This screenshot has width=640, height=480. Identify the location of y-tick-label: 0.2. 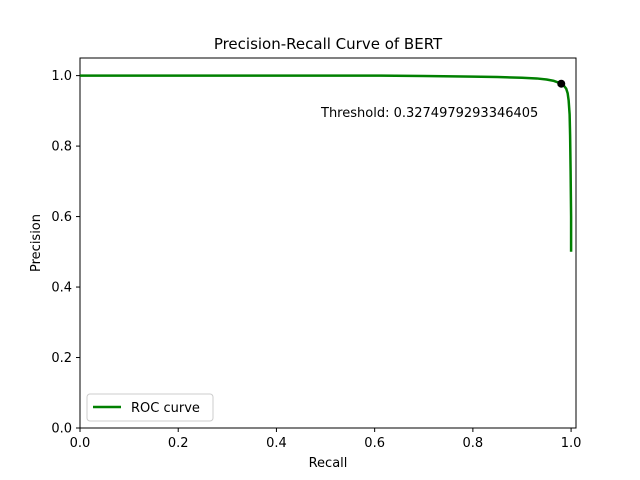
(61, 358).